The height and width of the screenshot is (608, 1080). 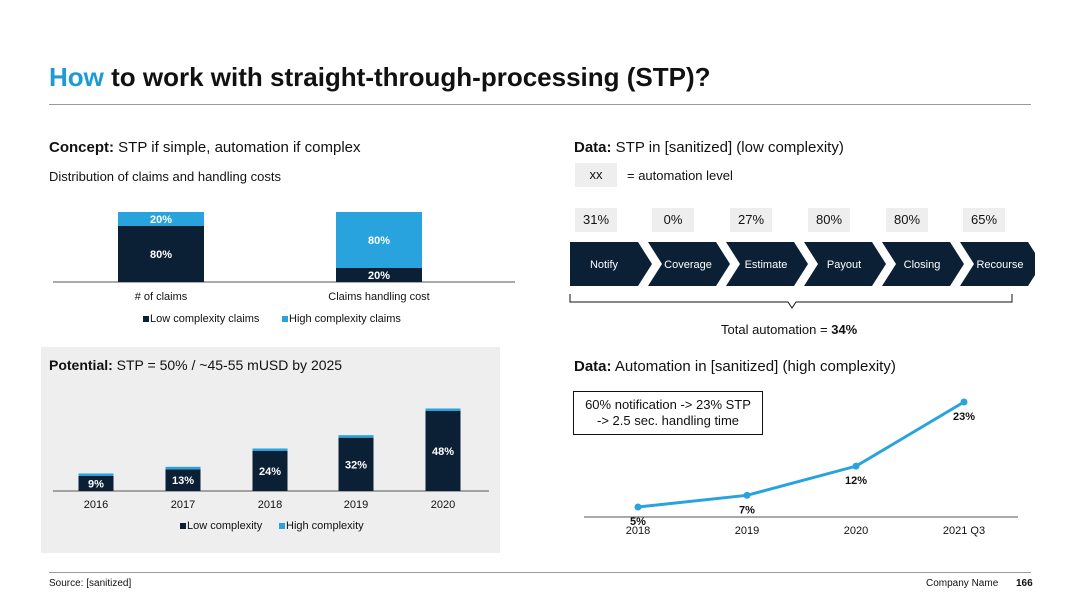 What do you see at coordinates (801, 454) in the screenshot?
I see `automation-line` at bounding box center [801, 454].